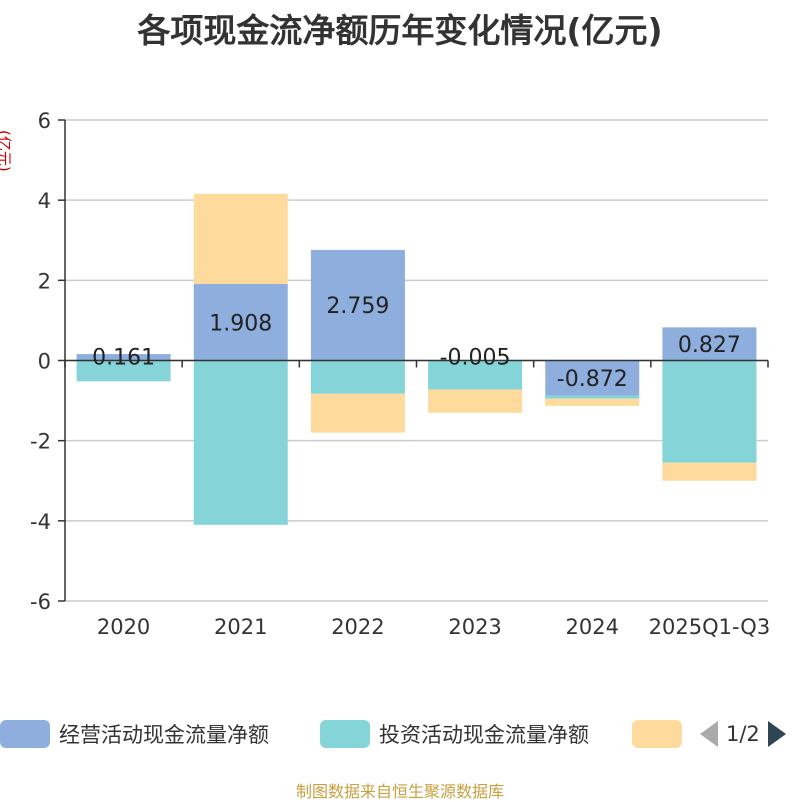 The width and height of the screenshot is (800, 802). I want to click on data-label: 0.161, so click(123, 358).